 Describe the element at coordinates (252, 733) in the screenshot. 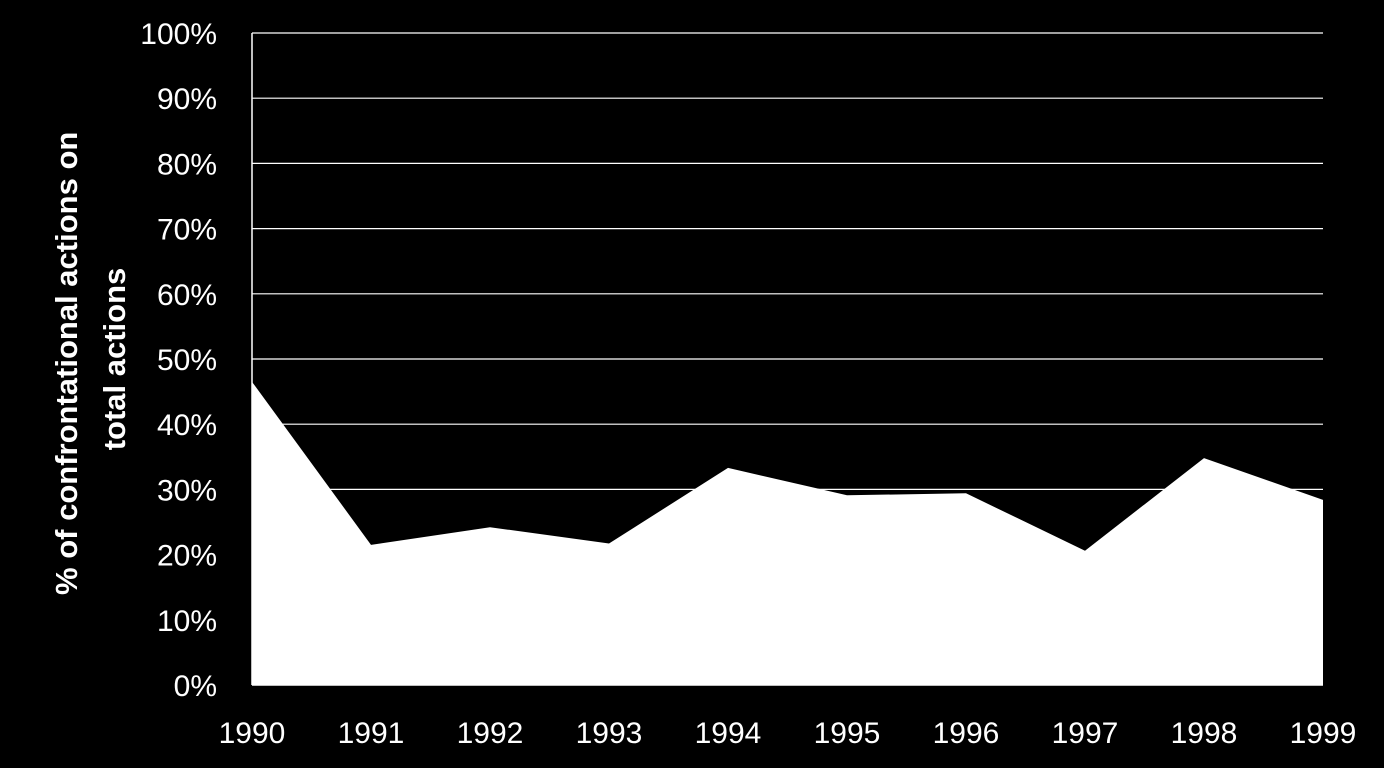

I see `x-tick-label: 1990` at that location.